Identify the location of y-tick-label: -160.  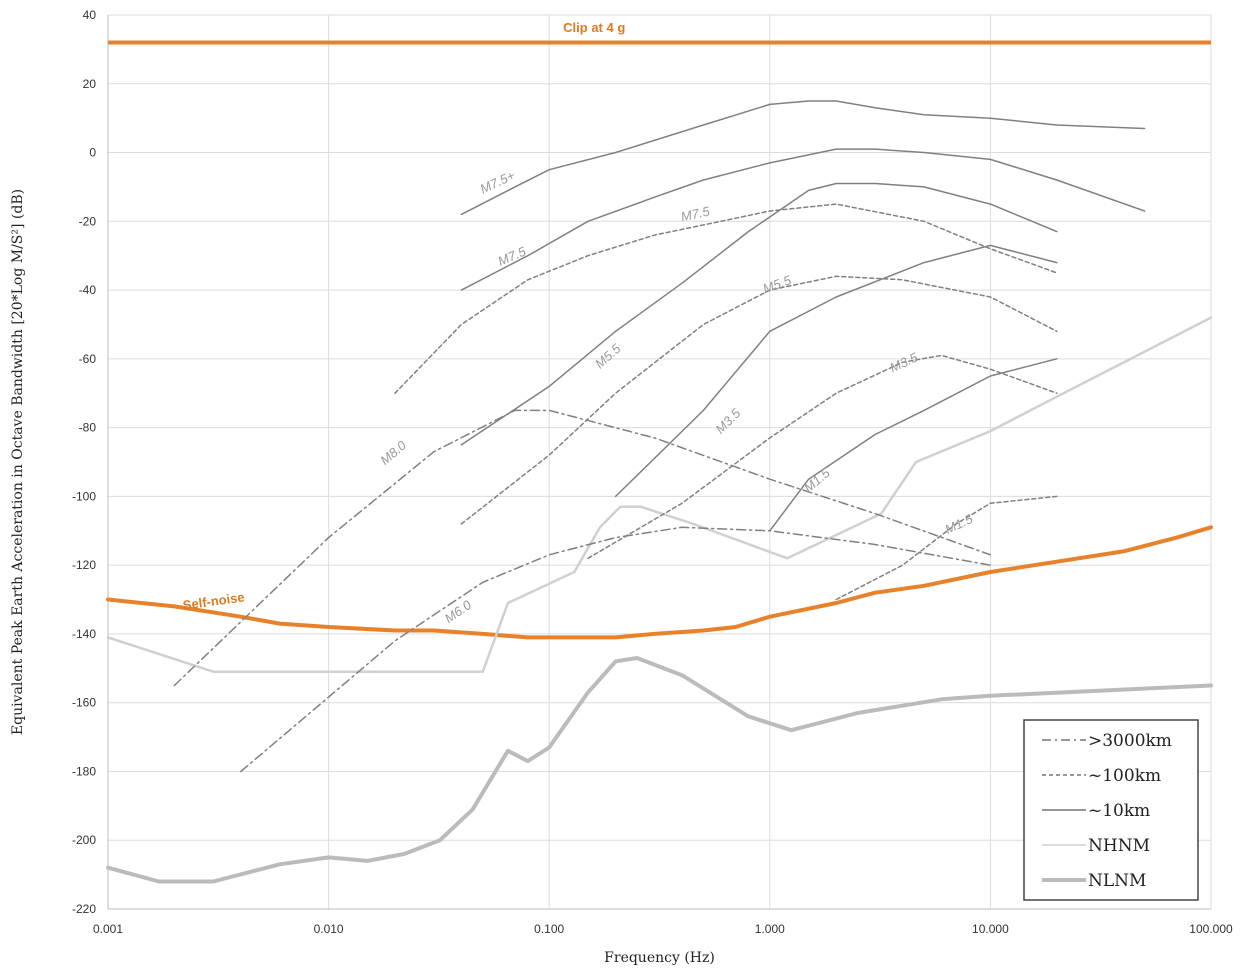
(84, 703).